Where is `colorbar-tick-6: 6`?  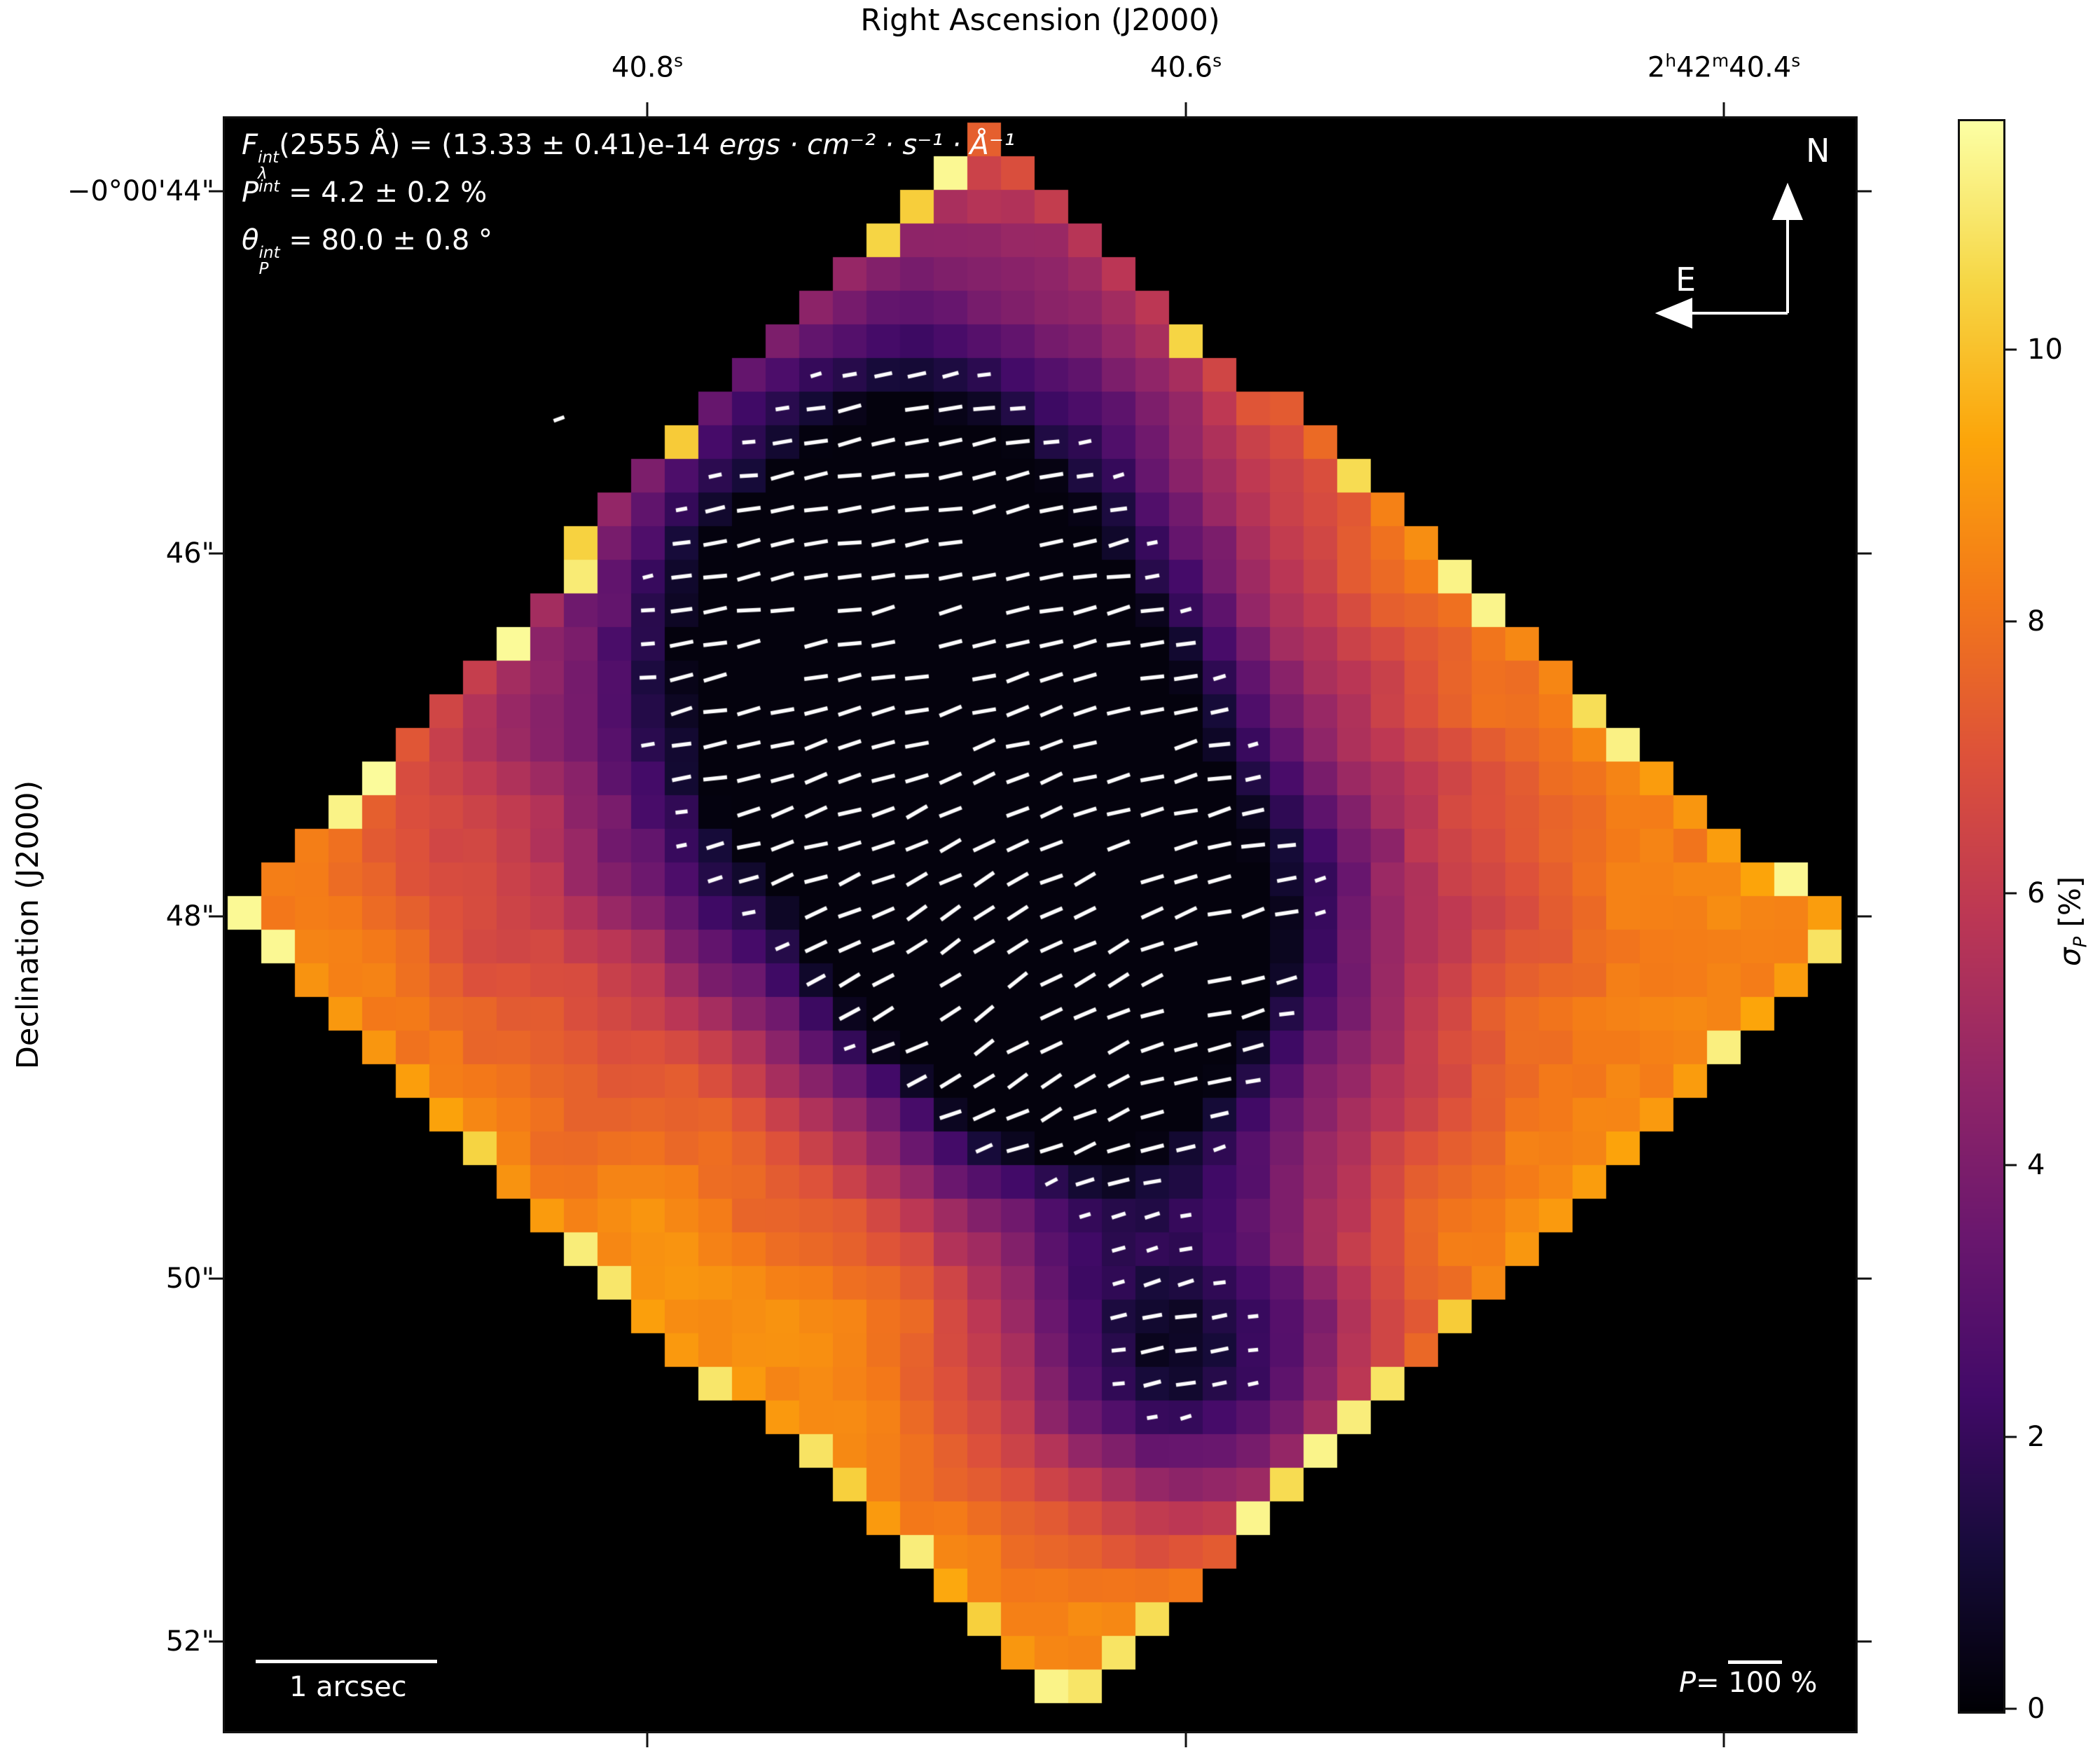
colorbar-tick-6: 6 is located at coordinates (2036, 893).